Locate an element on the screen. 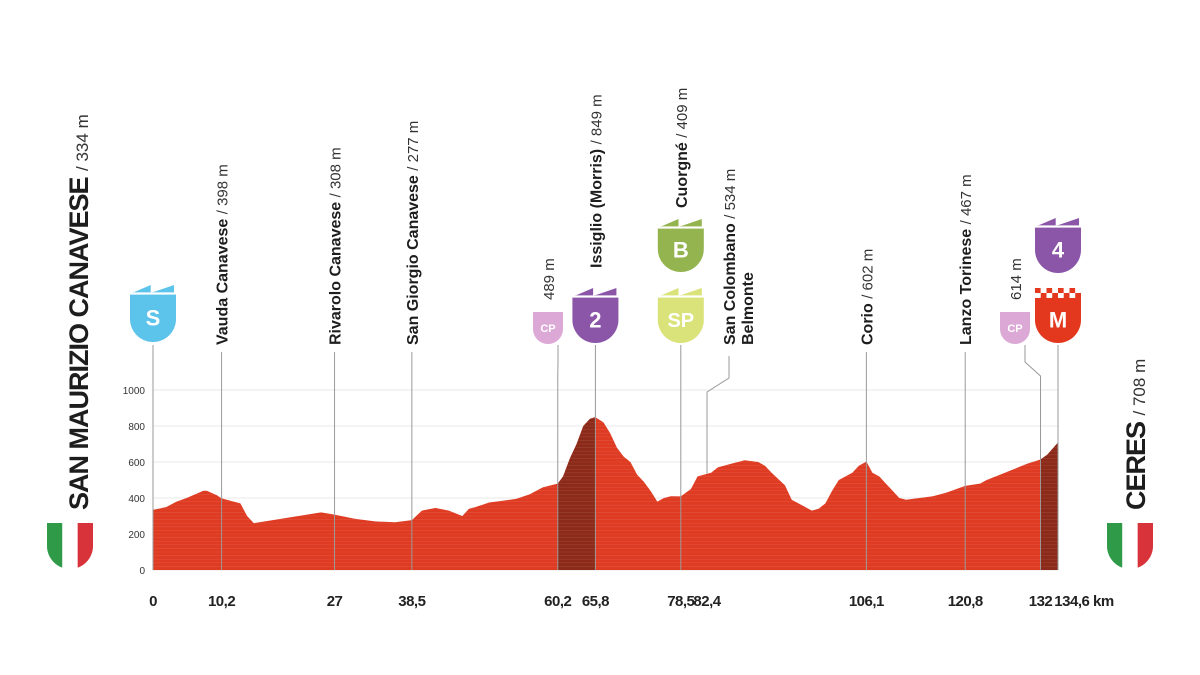 This screenshot has width=1200, height=675. kom-badge: 2 is located at coordinates (595, 315).